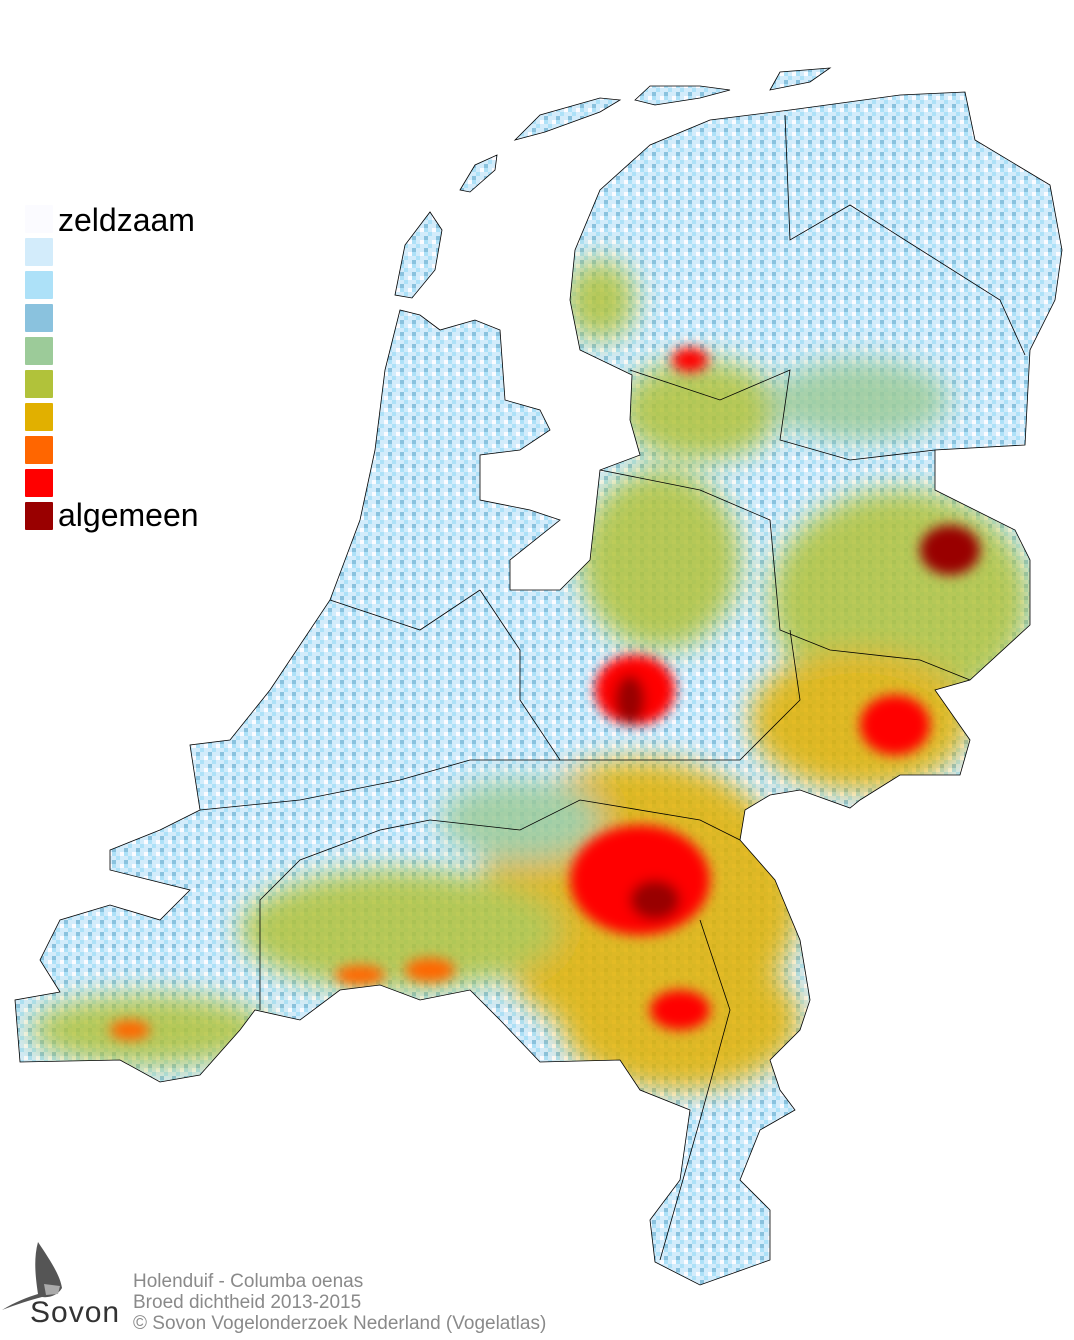 This screenshot has width=1074, height=1340. Describe the element at coordinates (247, 1302) in the screenshot. I see `caption-period: Broed dichtheid 2013-2015` at that location.